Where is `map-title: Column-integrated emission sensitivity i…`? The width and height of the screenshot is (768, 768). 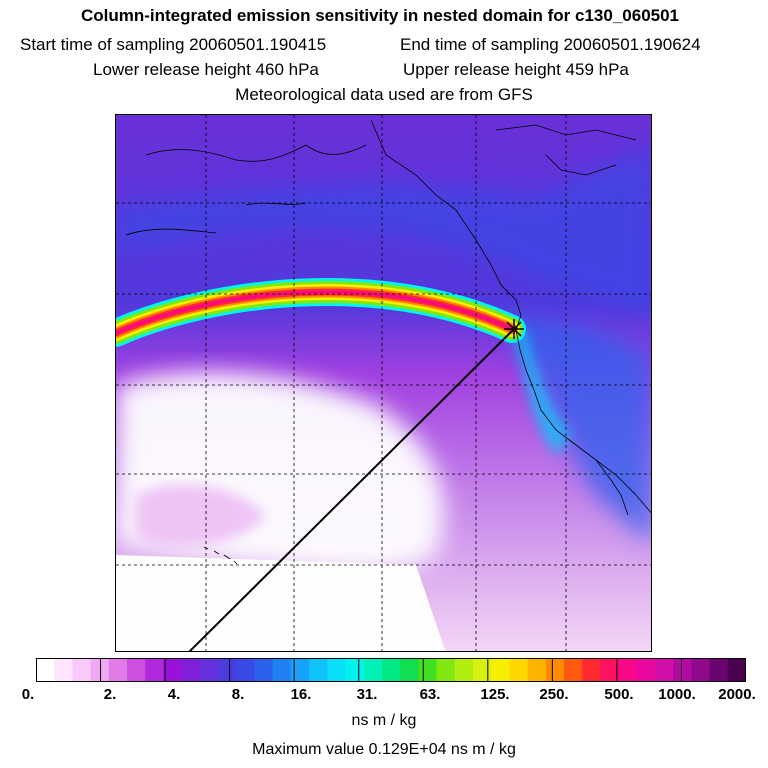 map-title: Column-integrated emission sensitivity i… is located at coordinates (380, 15).